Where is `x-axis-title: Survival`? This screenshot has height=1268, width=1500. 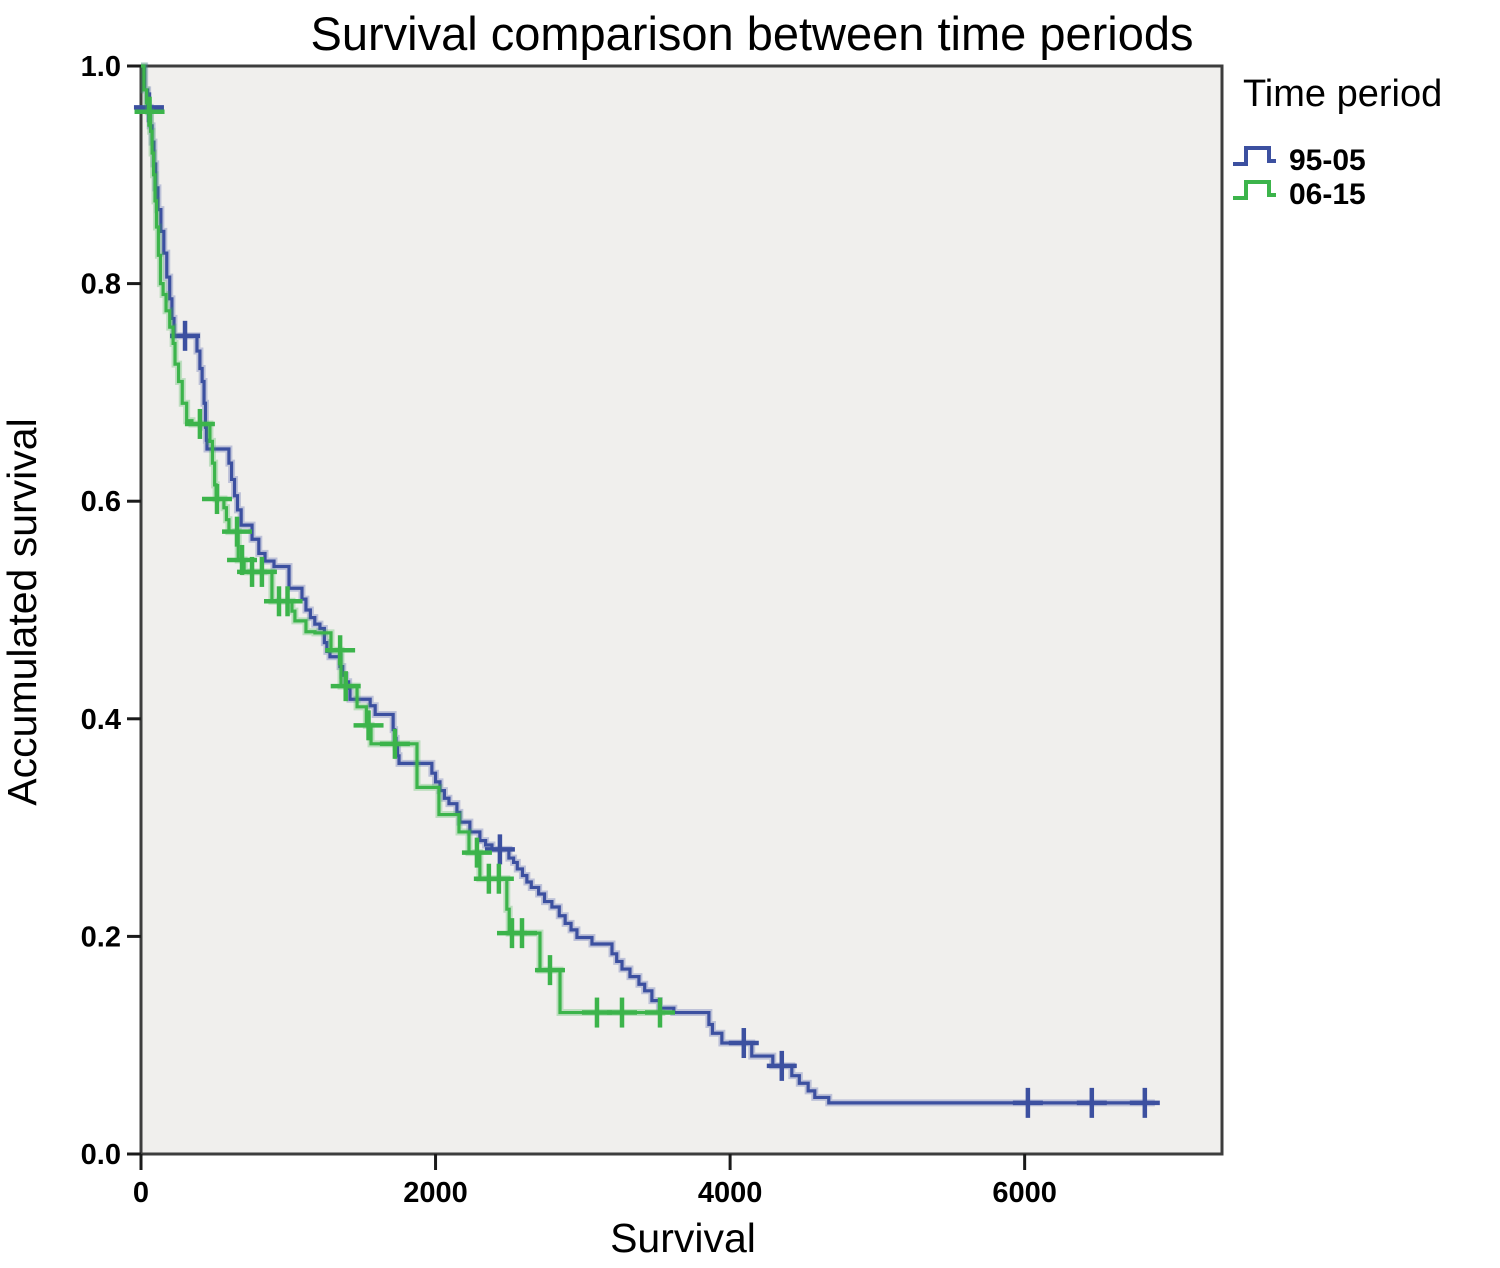
x-axis-title: Survival is located at coordinates (683, 1238).